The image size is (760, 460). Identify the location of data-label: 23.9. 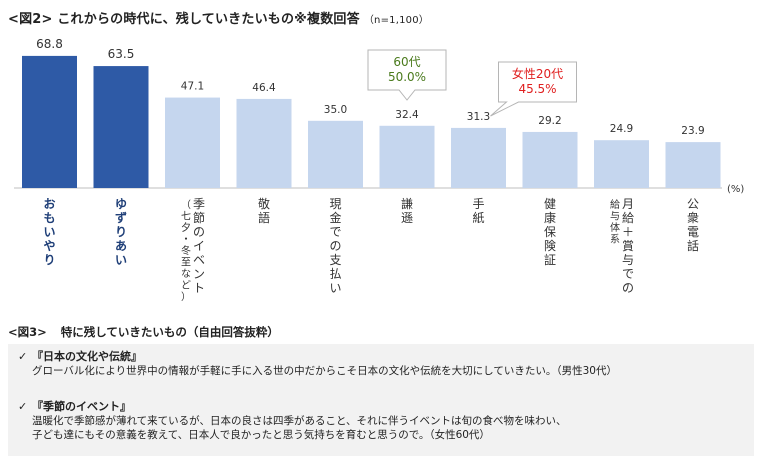
(692, 131).